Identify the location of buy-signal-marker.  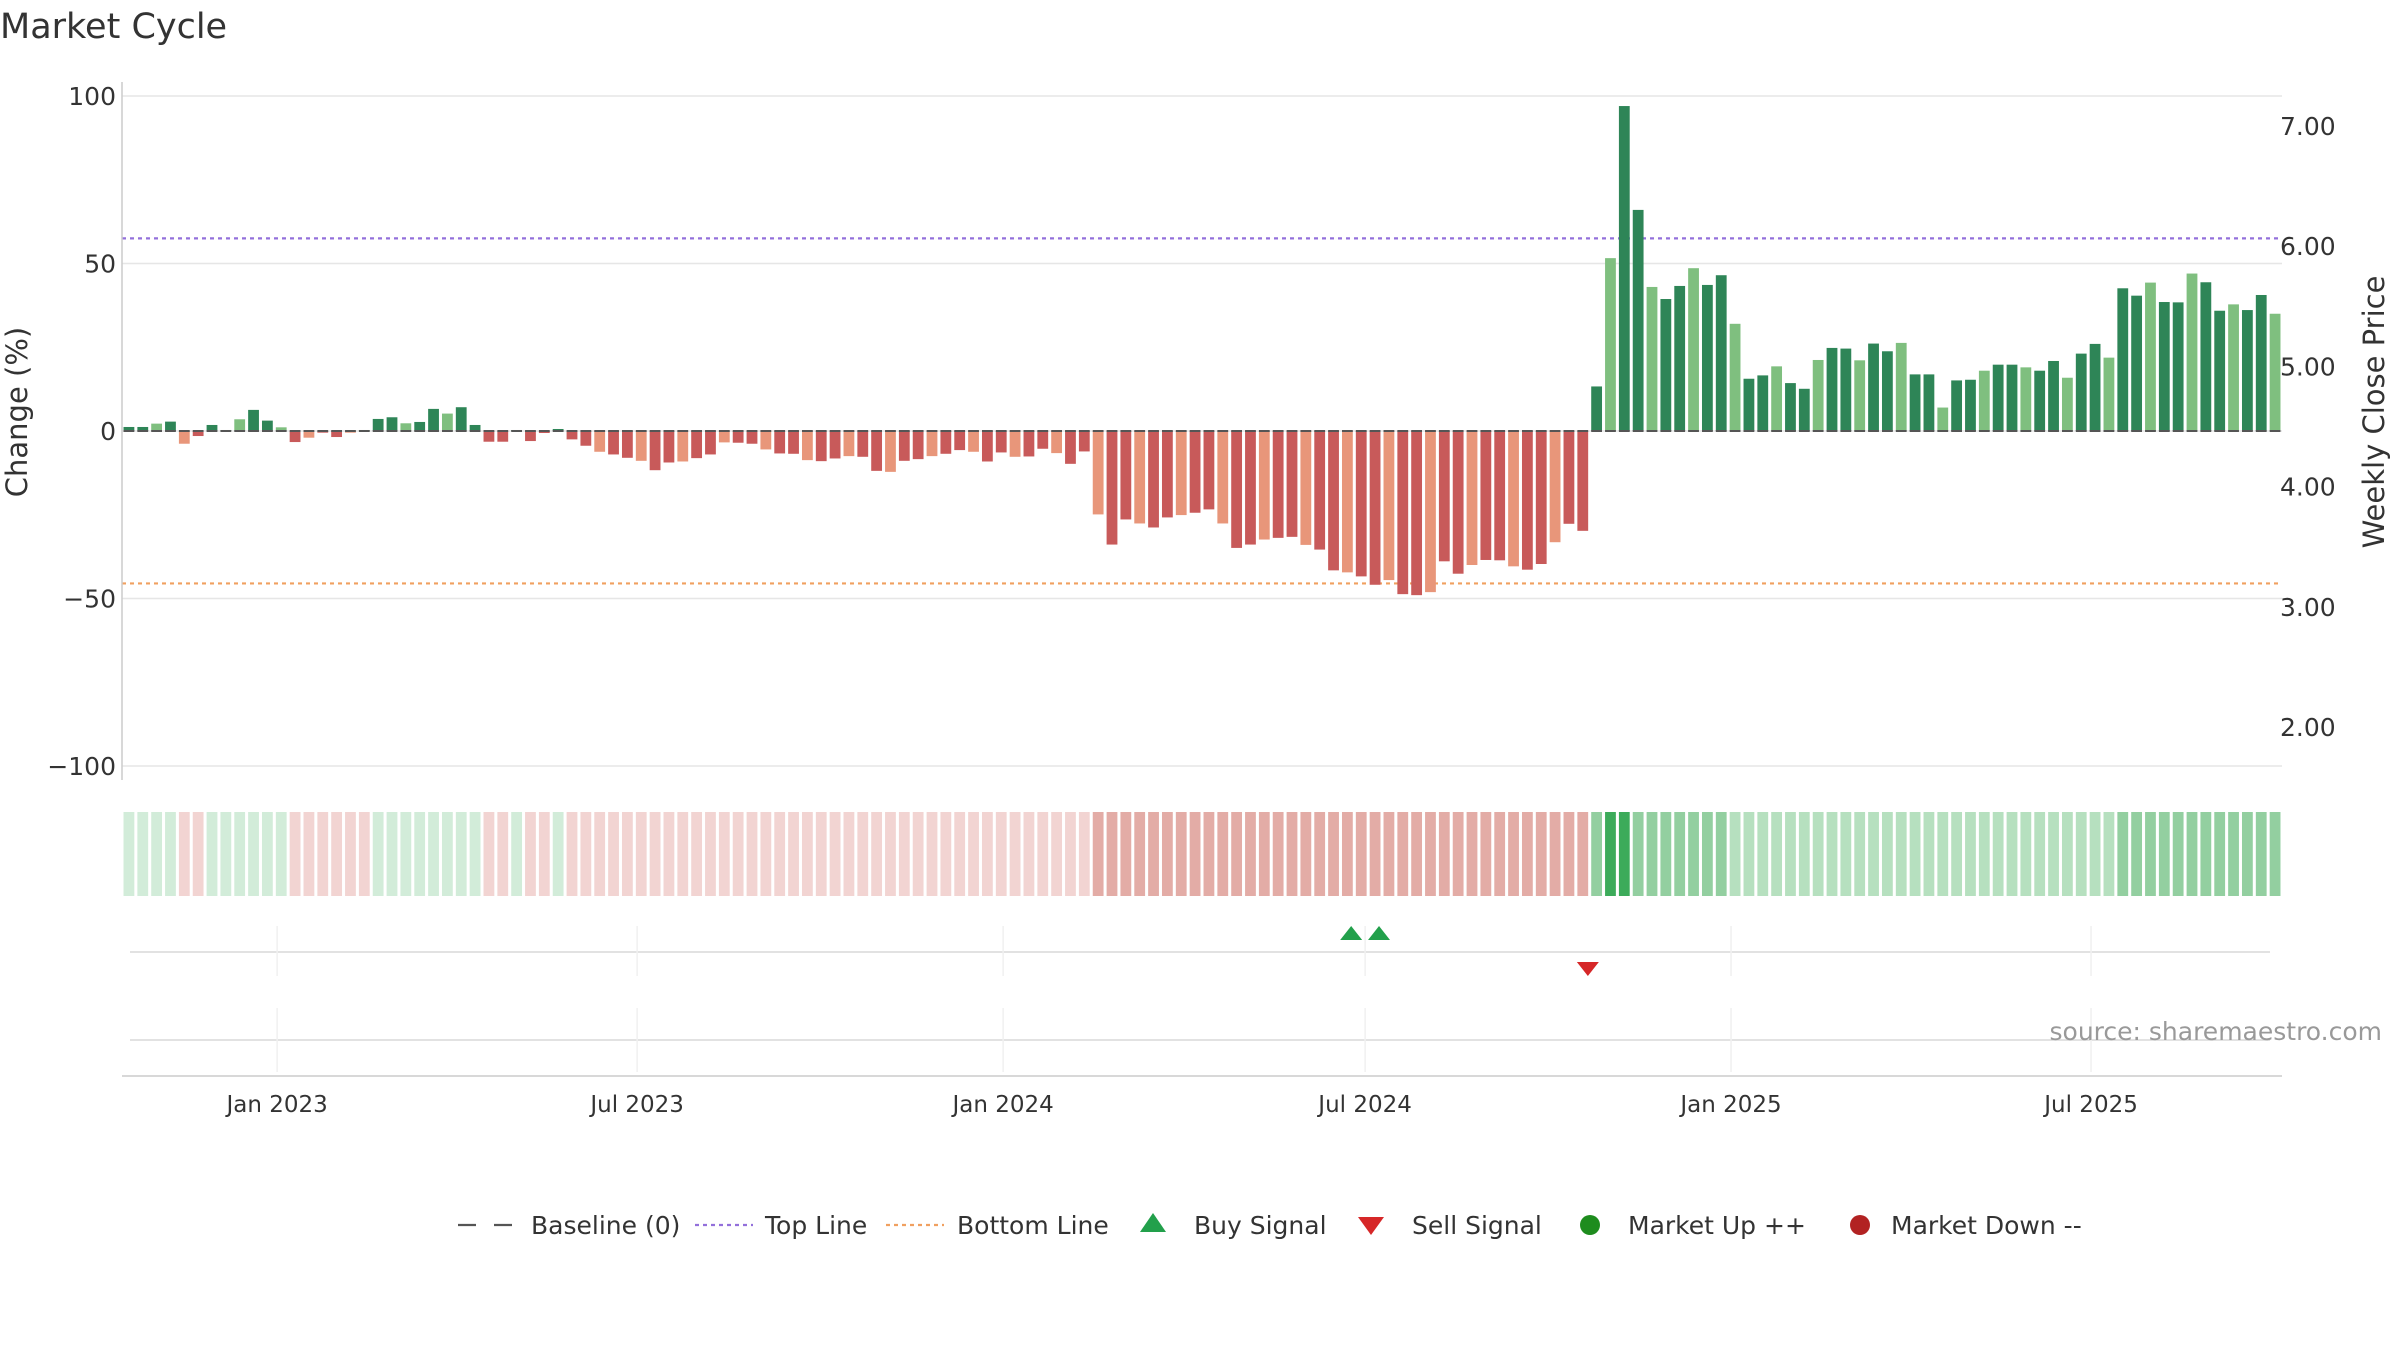
(1379, 933).